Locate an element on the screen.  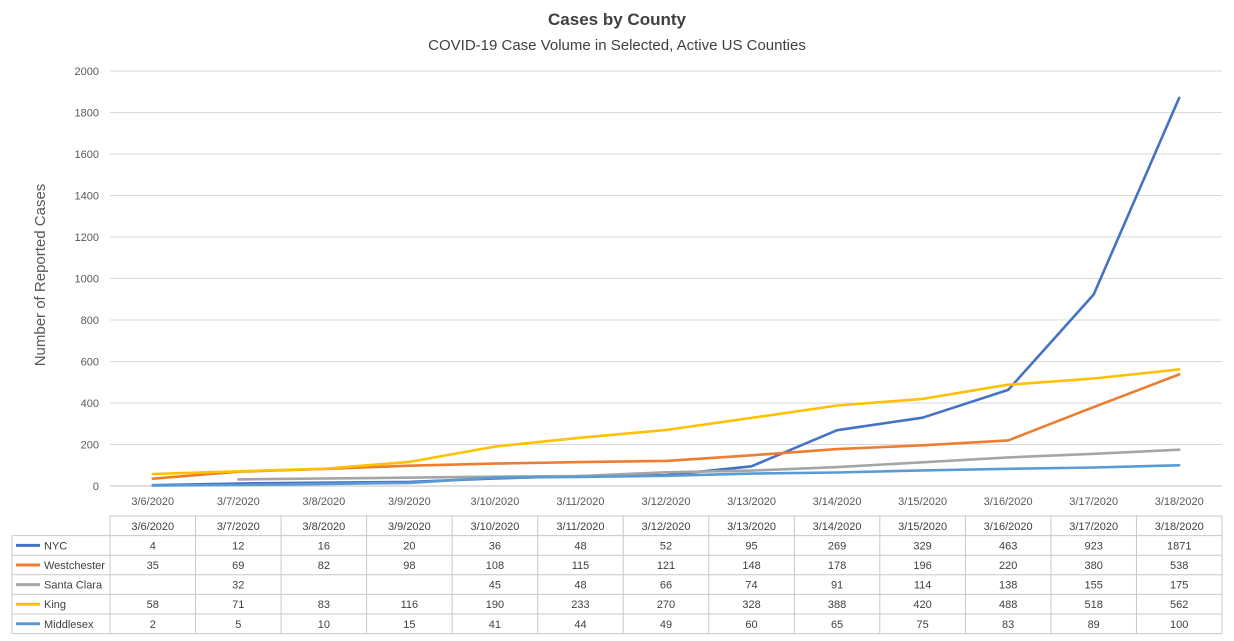
series-line-middlesex is located at coordinates (666, 475).